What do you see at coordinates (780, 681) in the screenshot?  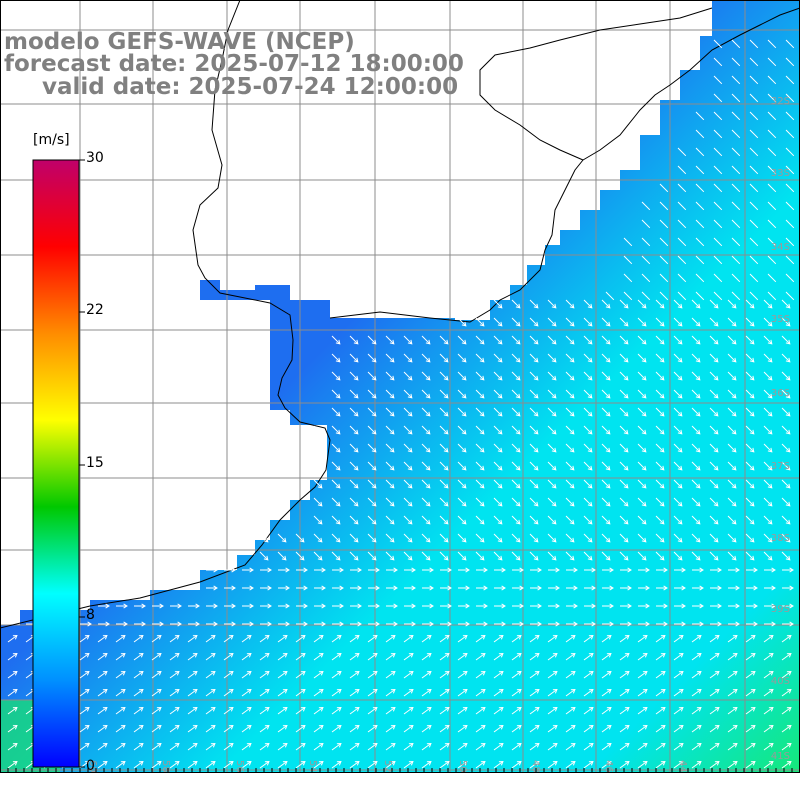 I see `lat-label: 40S` at bounding box center [780, 681].